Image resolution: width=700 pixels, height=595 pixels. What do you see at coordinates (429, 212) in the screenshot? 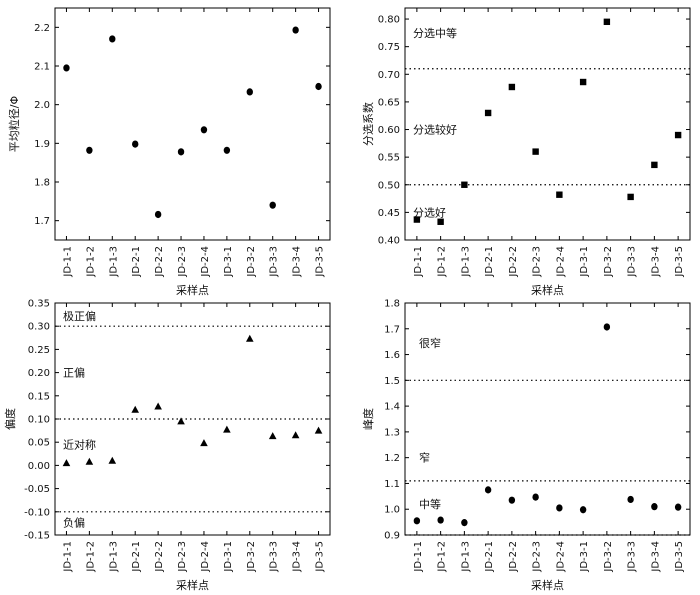
I see `sorting-zone-label: 分选好` at bounding box center [429, 212].